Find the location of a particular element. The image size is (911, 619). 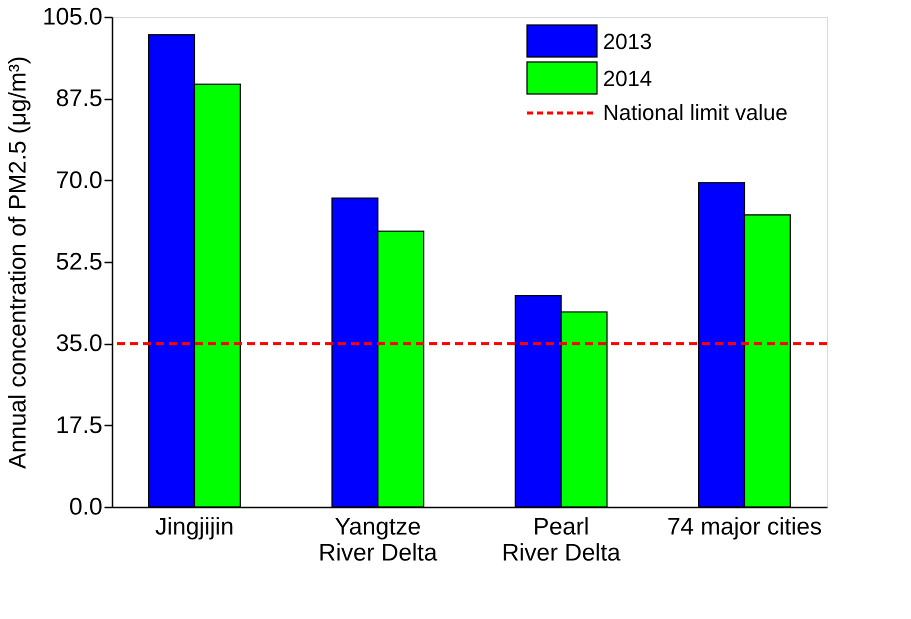

x-tick-label: Yangtze River Delta is located at coordinates (378, 540).